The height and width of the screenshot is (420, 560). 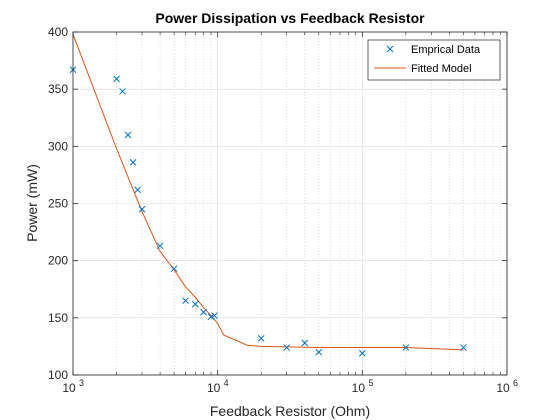 I want to click on legend-label-empirical: Emprical Data, so click(x=446, y=50).